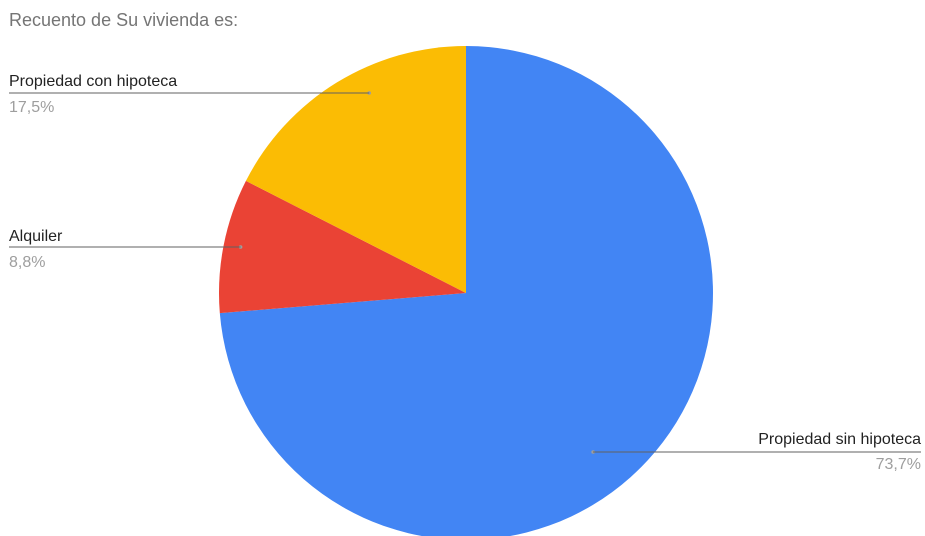 The image size is (925, 536). Describe the element at coordinates (839, 439) in the screenshot. I see `slice-label: Propiedad sin hipoteca` at that location.